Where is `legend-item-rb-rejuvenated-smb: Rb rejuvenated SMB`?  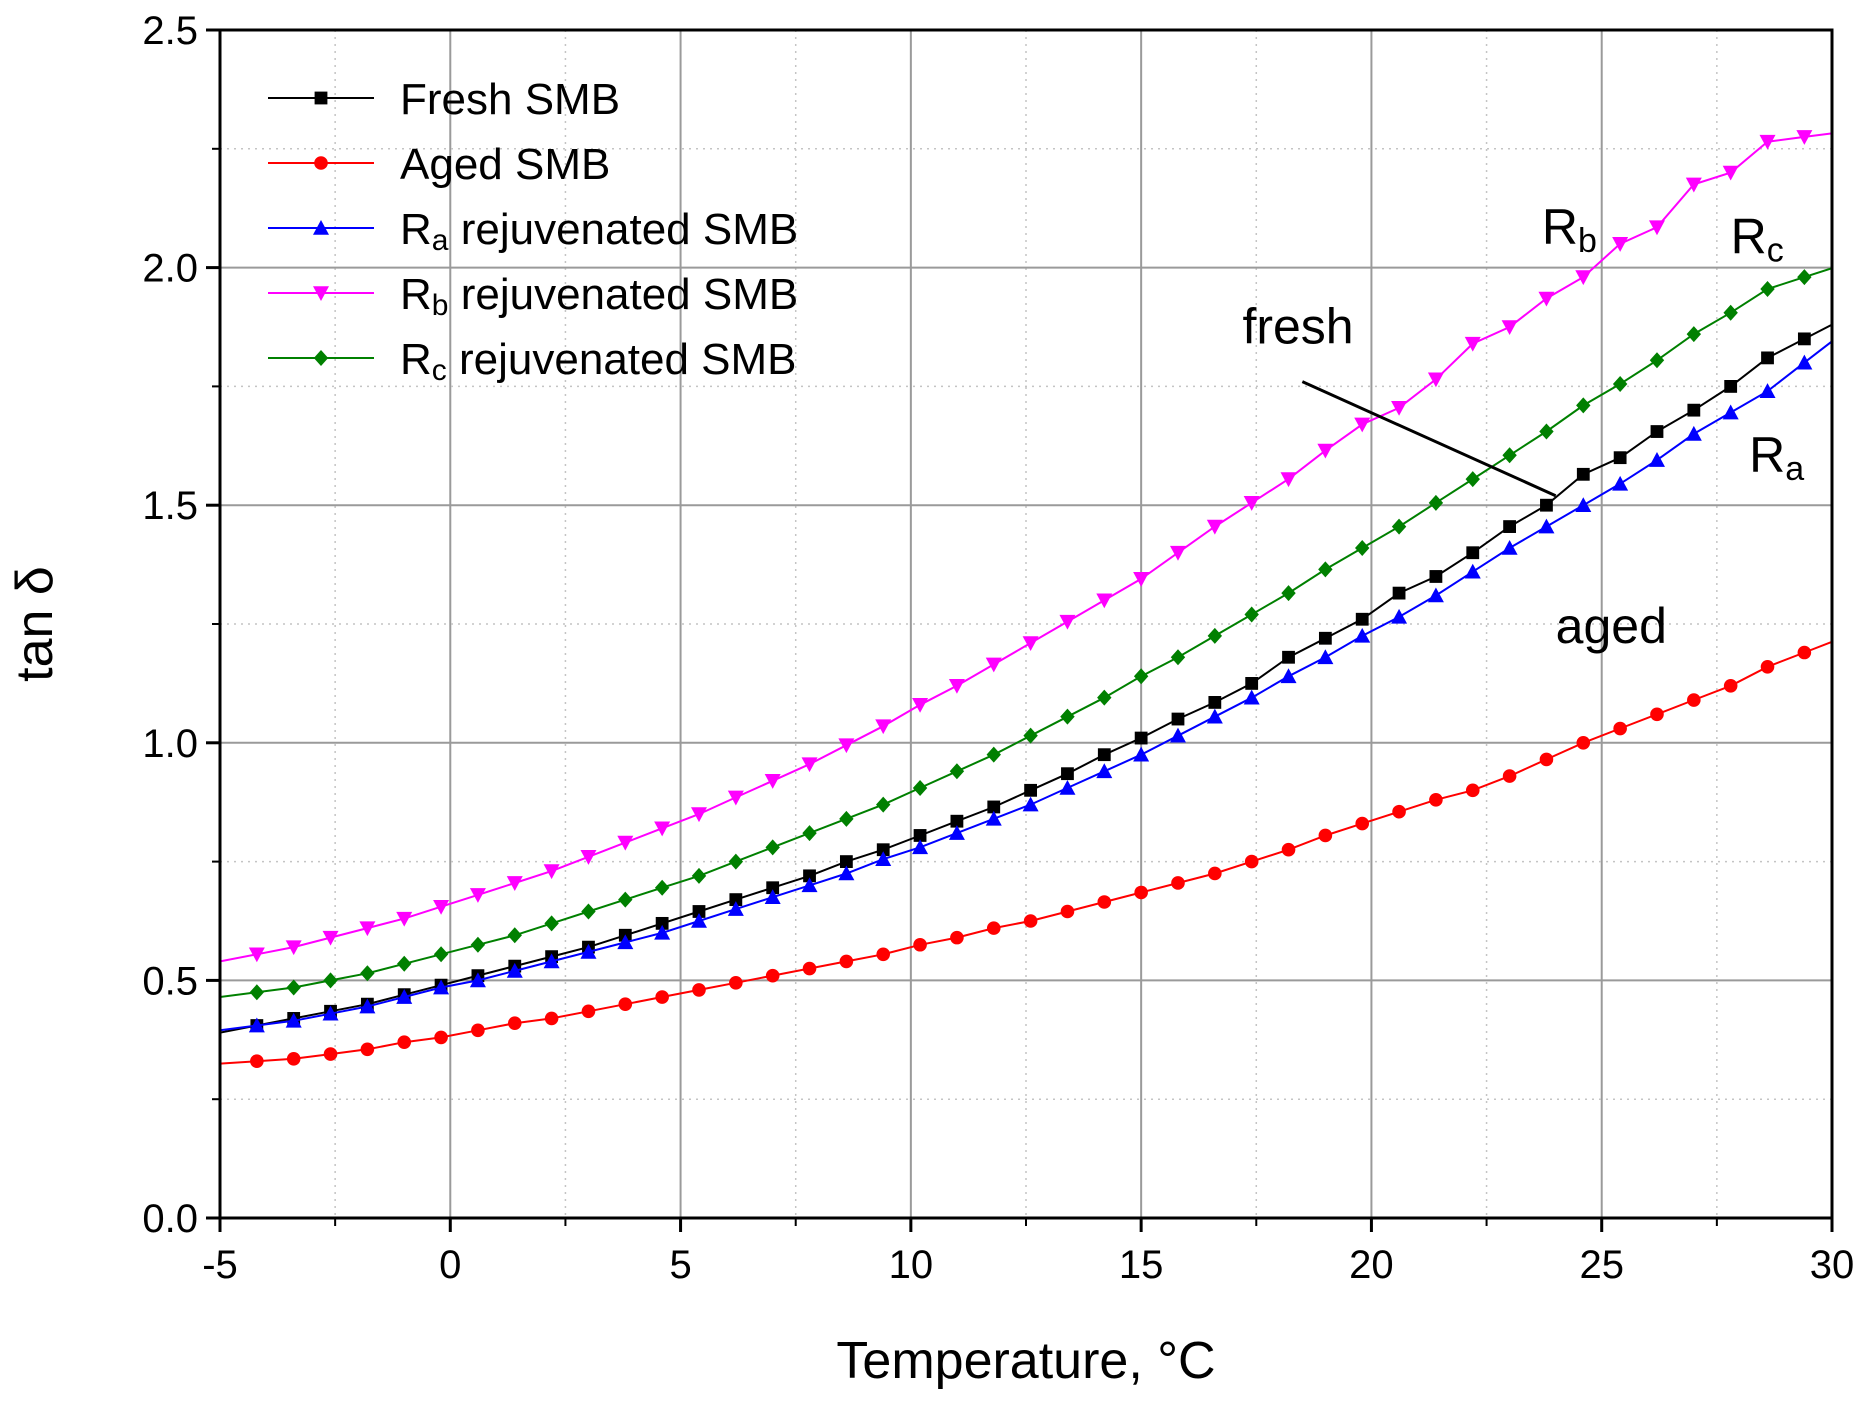 legend-item-rb-rejuvenated-smb: Rb rejuvenated SMB is located at coordinates (533, 296).